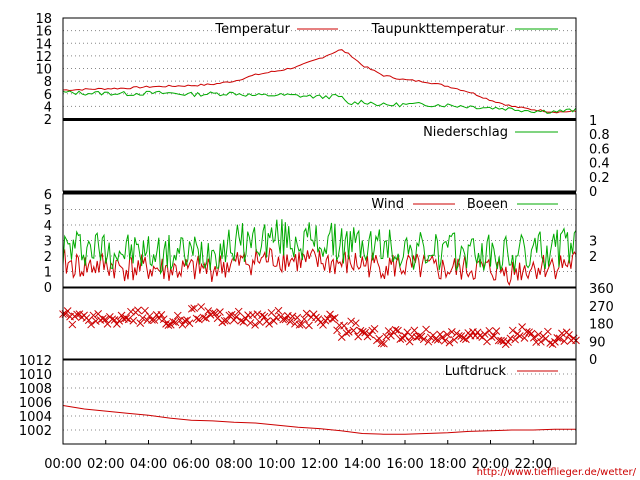 The image size is (640, 480). I want to click on x-tick-label: 18:00, so click(447, 464).